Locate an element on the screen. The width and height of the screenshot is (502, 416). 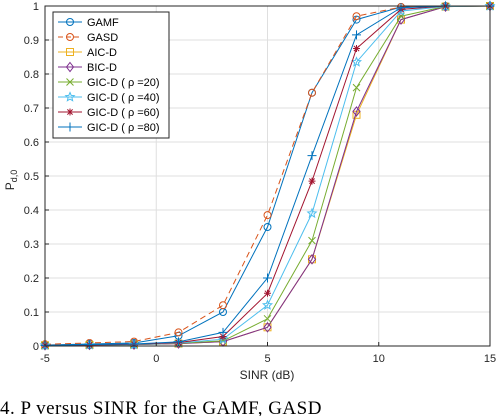
legend-box is located at coordinates (111, 75).